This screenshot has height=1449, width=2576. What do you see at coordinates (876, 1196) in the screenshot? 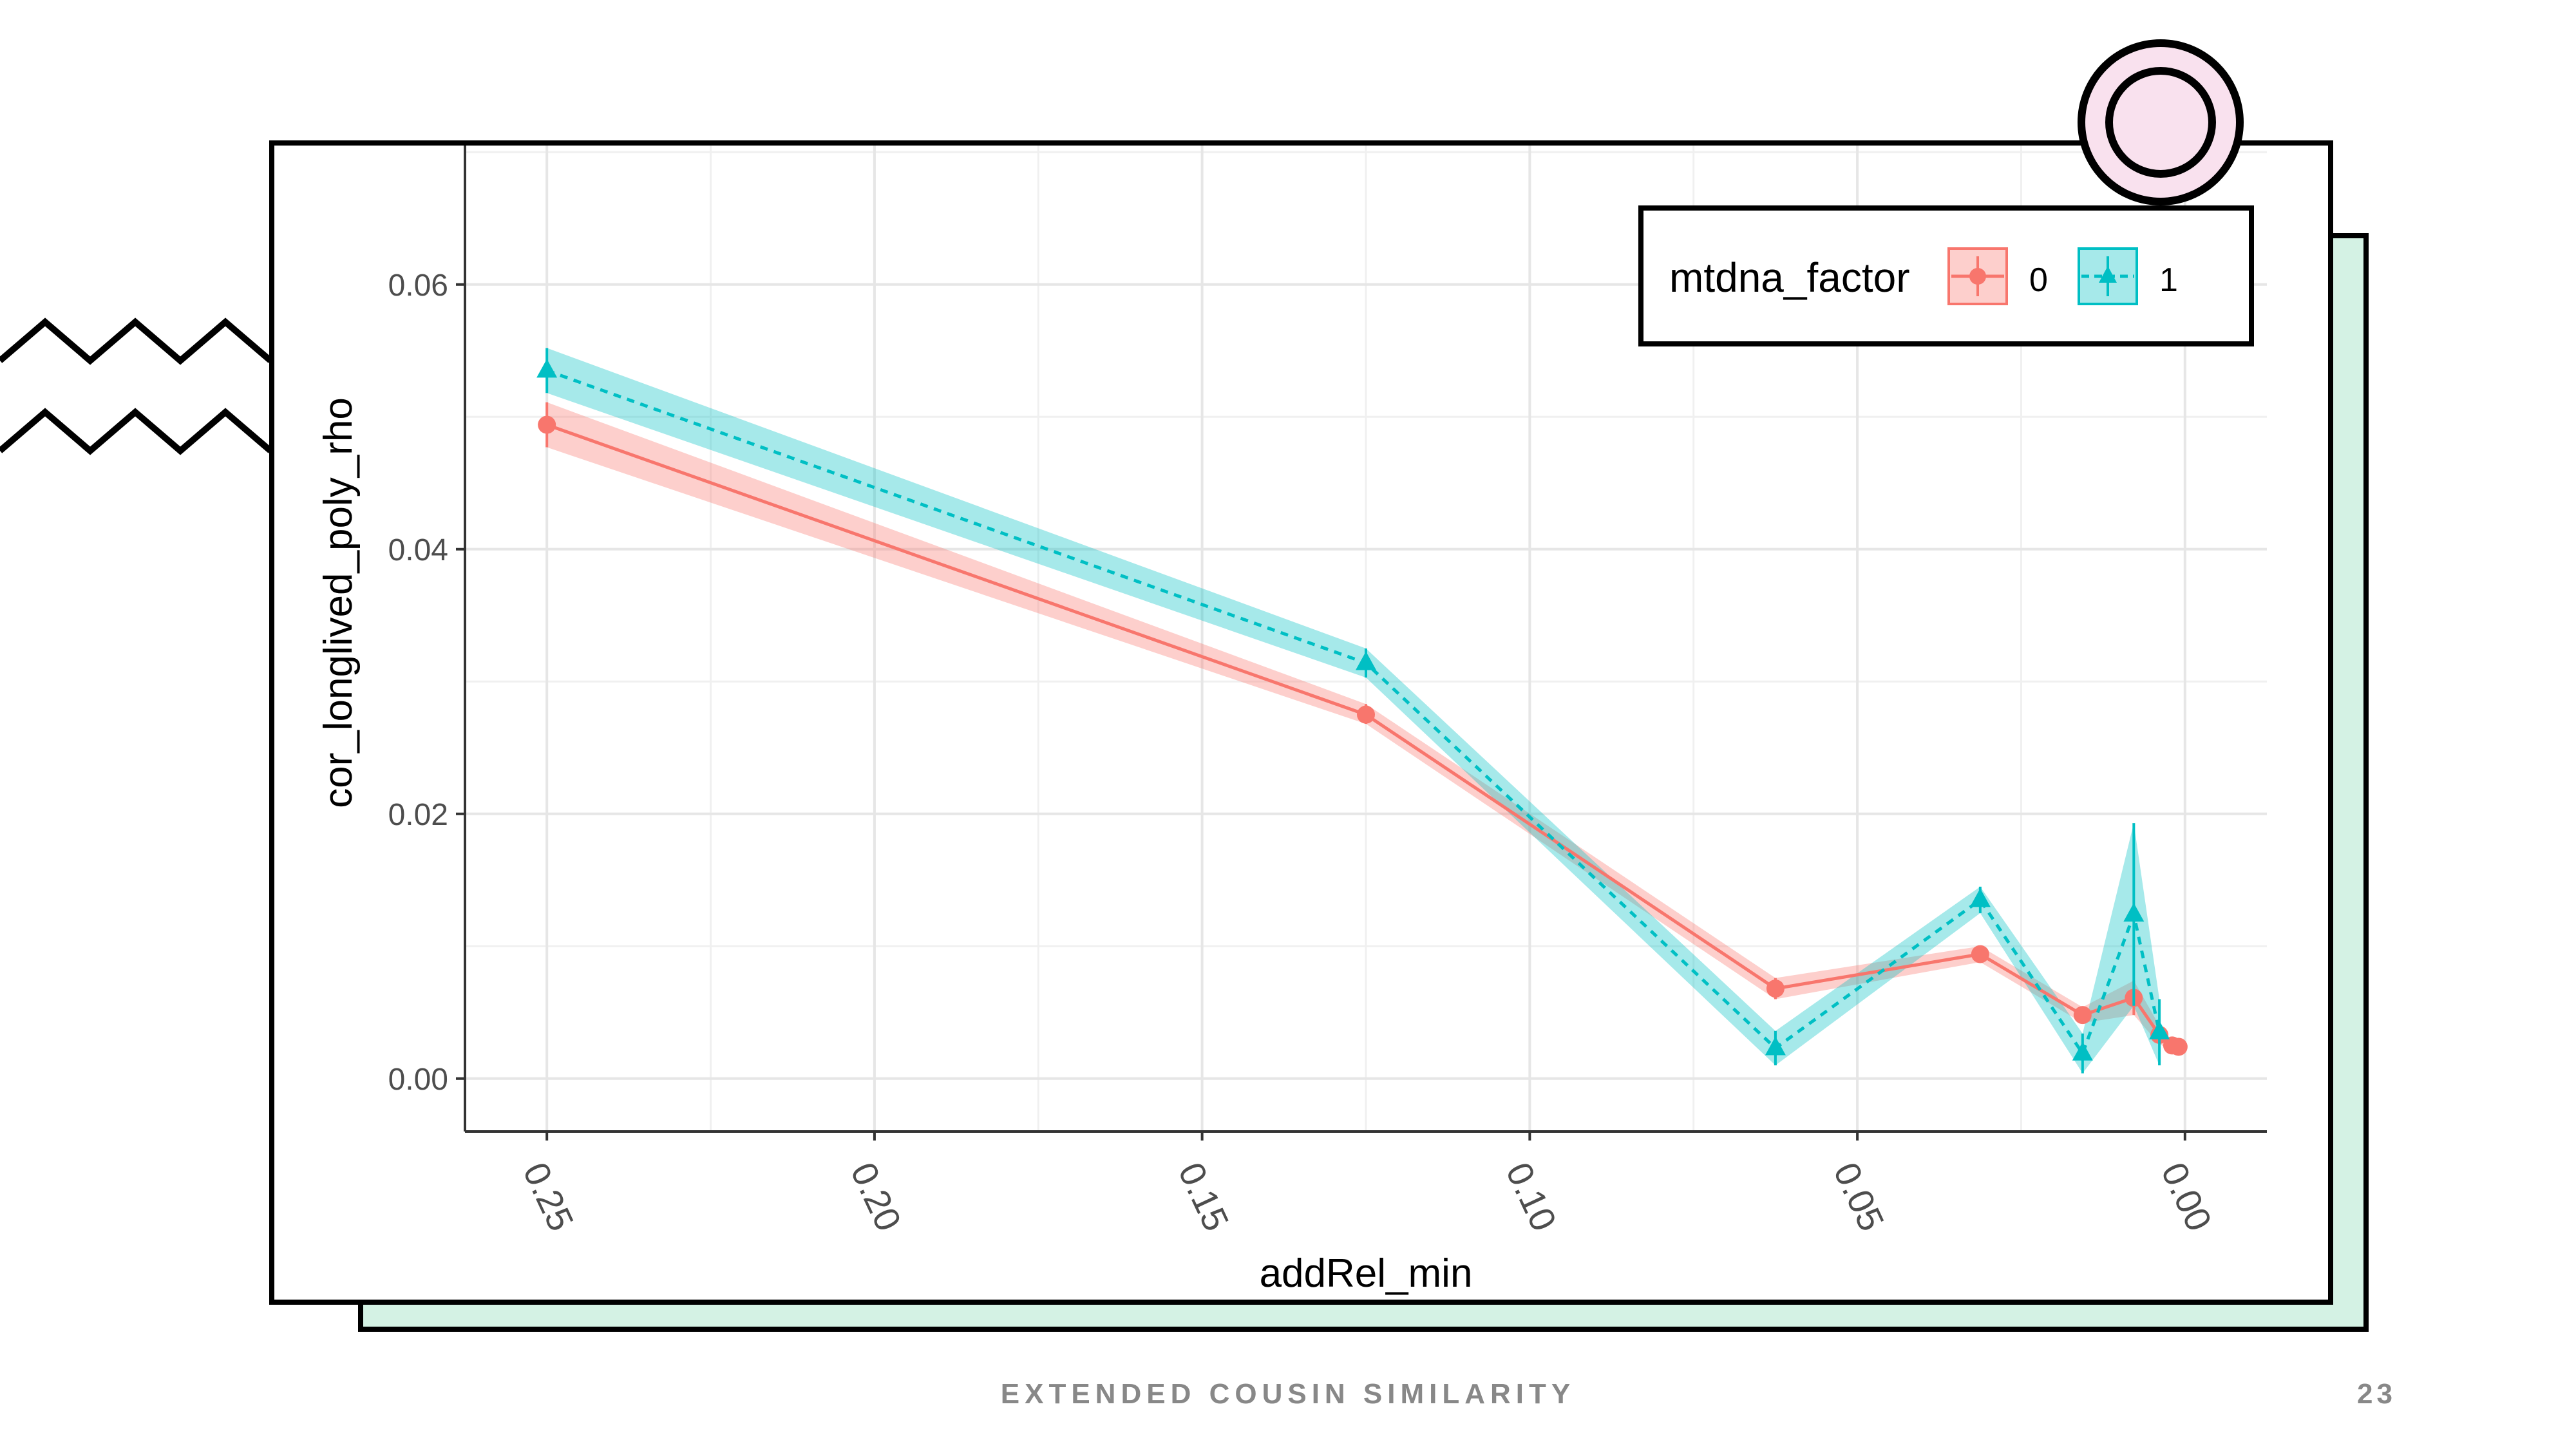
I see `x-tick-label: 0.20` at bounding box center [876, 1196].